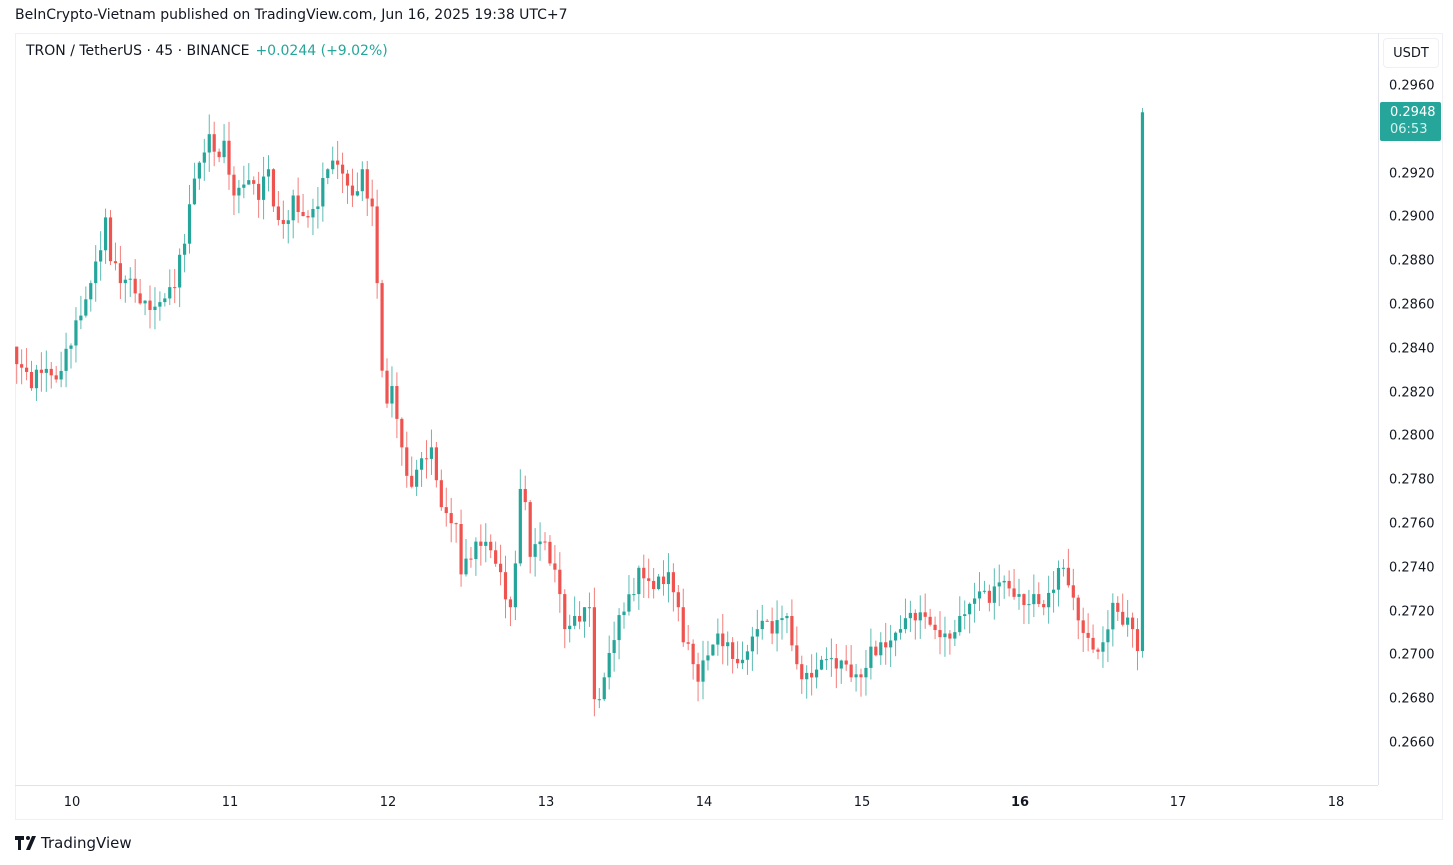 Image resolution: width=1453 pixels, height=865 pixels. Describe the element at coordinates (696, 803) in the screenshot. I see `time-axis` at that location.